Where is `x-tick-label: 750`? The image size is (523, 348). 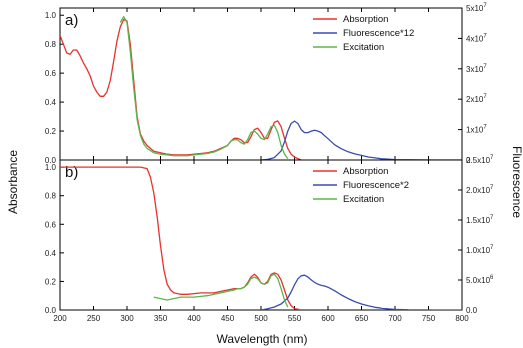 x-tick-label: 750 is located at coordinates (429, 318).